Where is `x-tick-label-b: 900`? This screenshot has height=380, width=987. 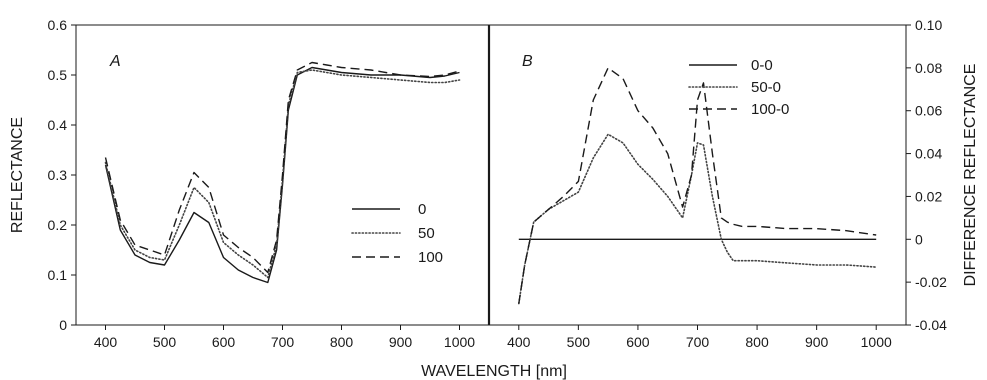
x-tick-label-b: 900 is located at coordinates (817, 342).